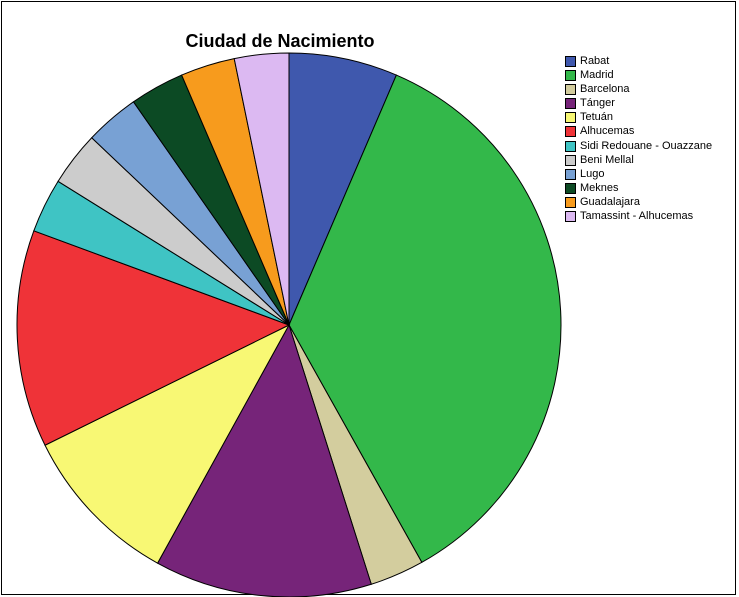 This screenshot has height=597, width=739. Describe the element at coordinates (592, 173) in the screenshot. I see `legend-label: Lugo` at that location.